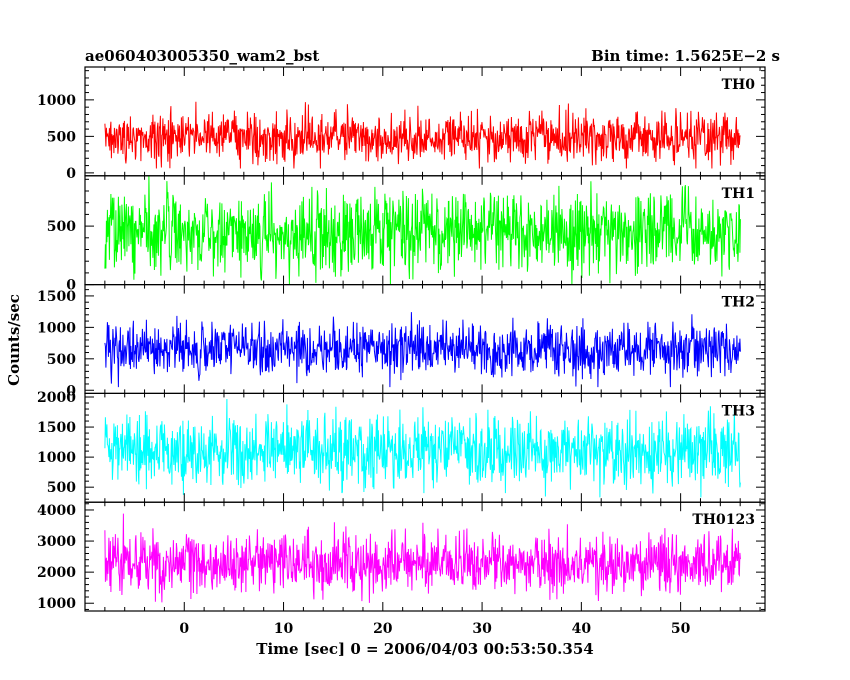 The width and height of the screenshot is (850, 680). I want to click on bin-time-label: Bin time: 1.5625E−2 s, so click(685, 56).